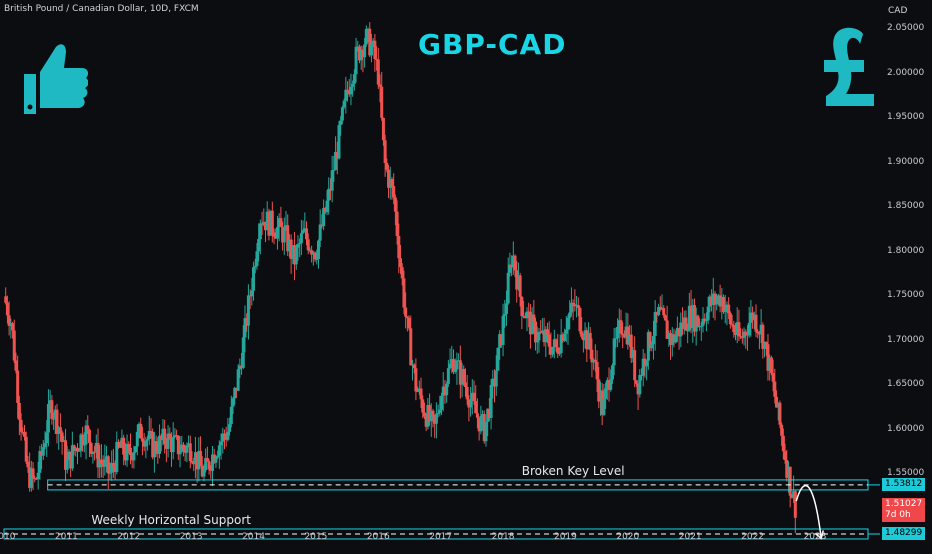 The width and height of the screenshot is (932, 554). What do you see at coordinates (904, 533) in the screenshot?
I see `lower-level-price-tag: 1.48299` at bounding box center [904, 533].